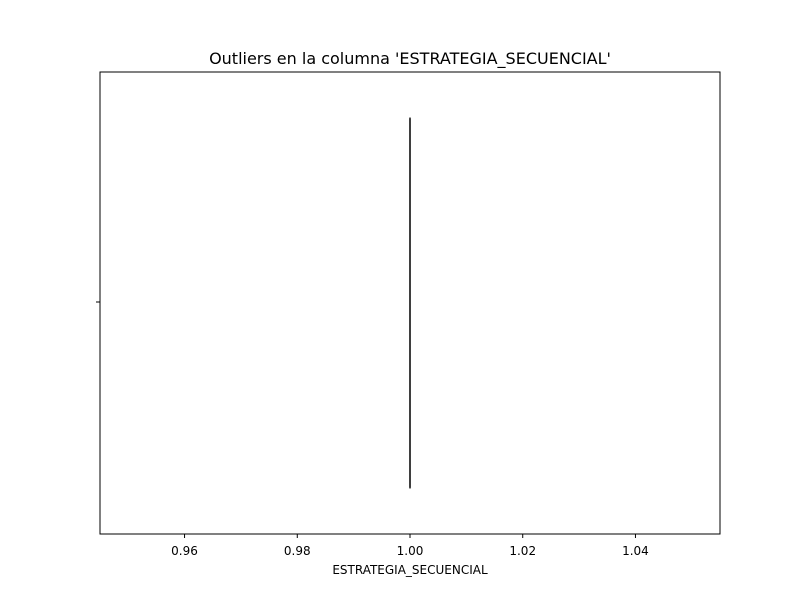  I want to click on x-tick-label: 1.00, so click(410, 551).